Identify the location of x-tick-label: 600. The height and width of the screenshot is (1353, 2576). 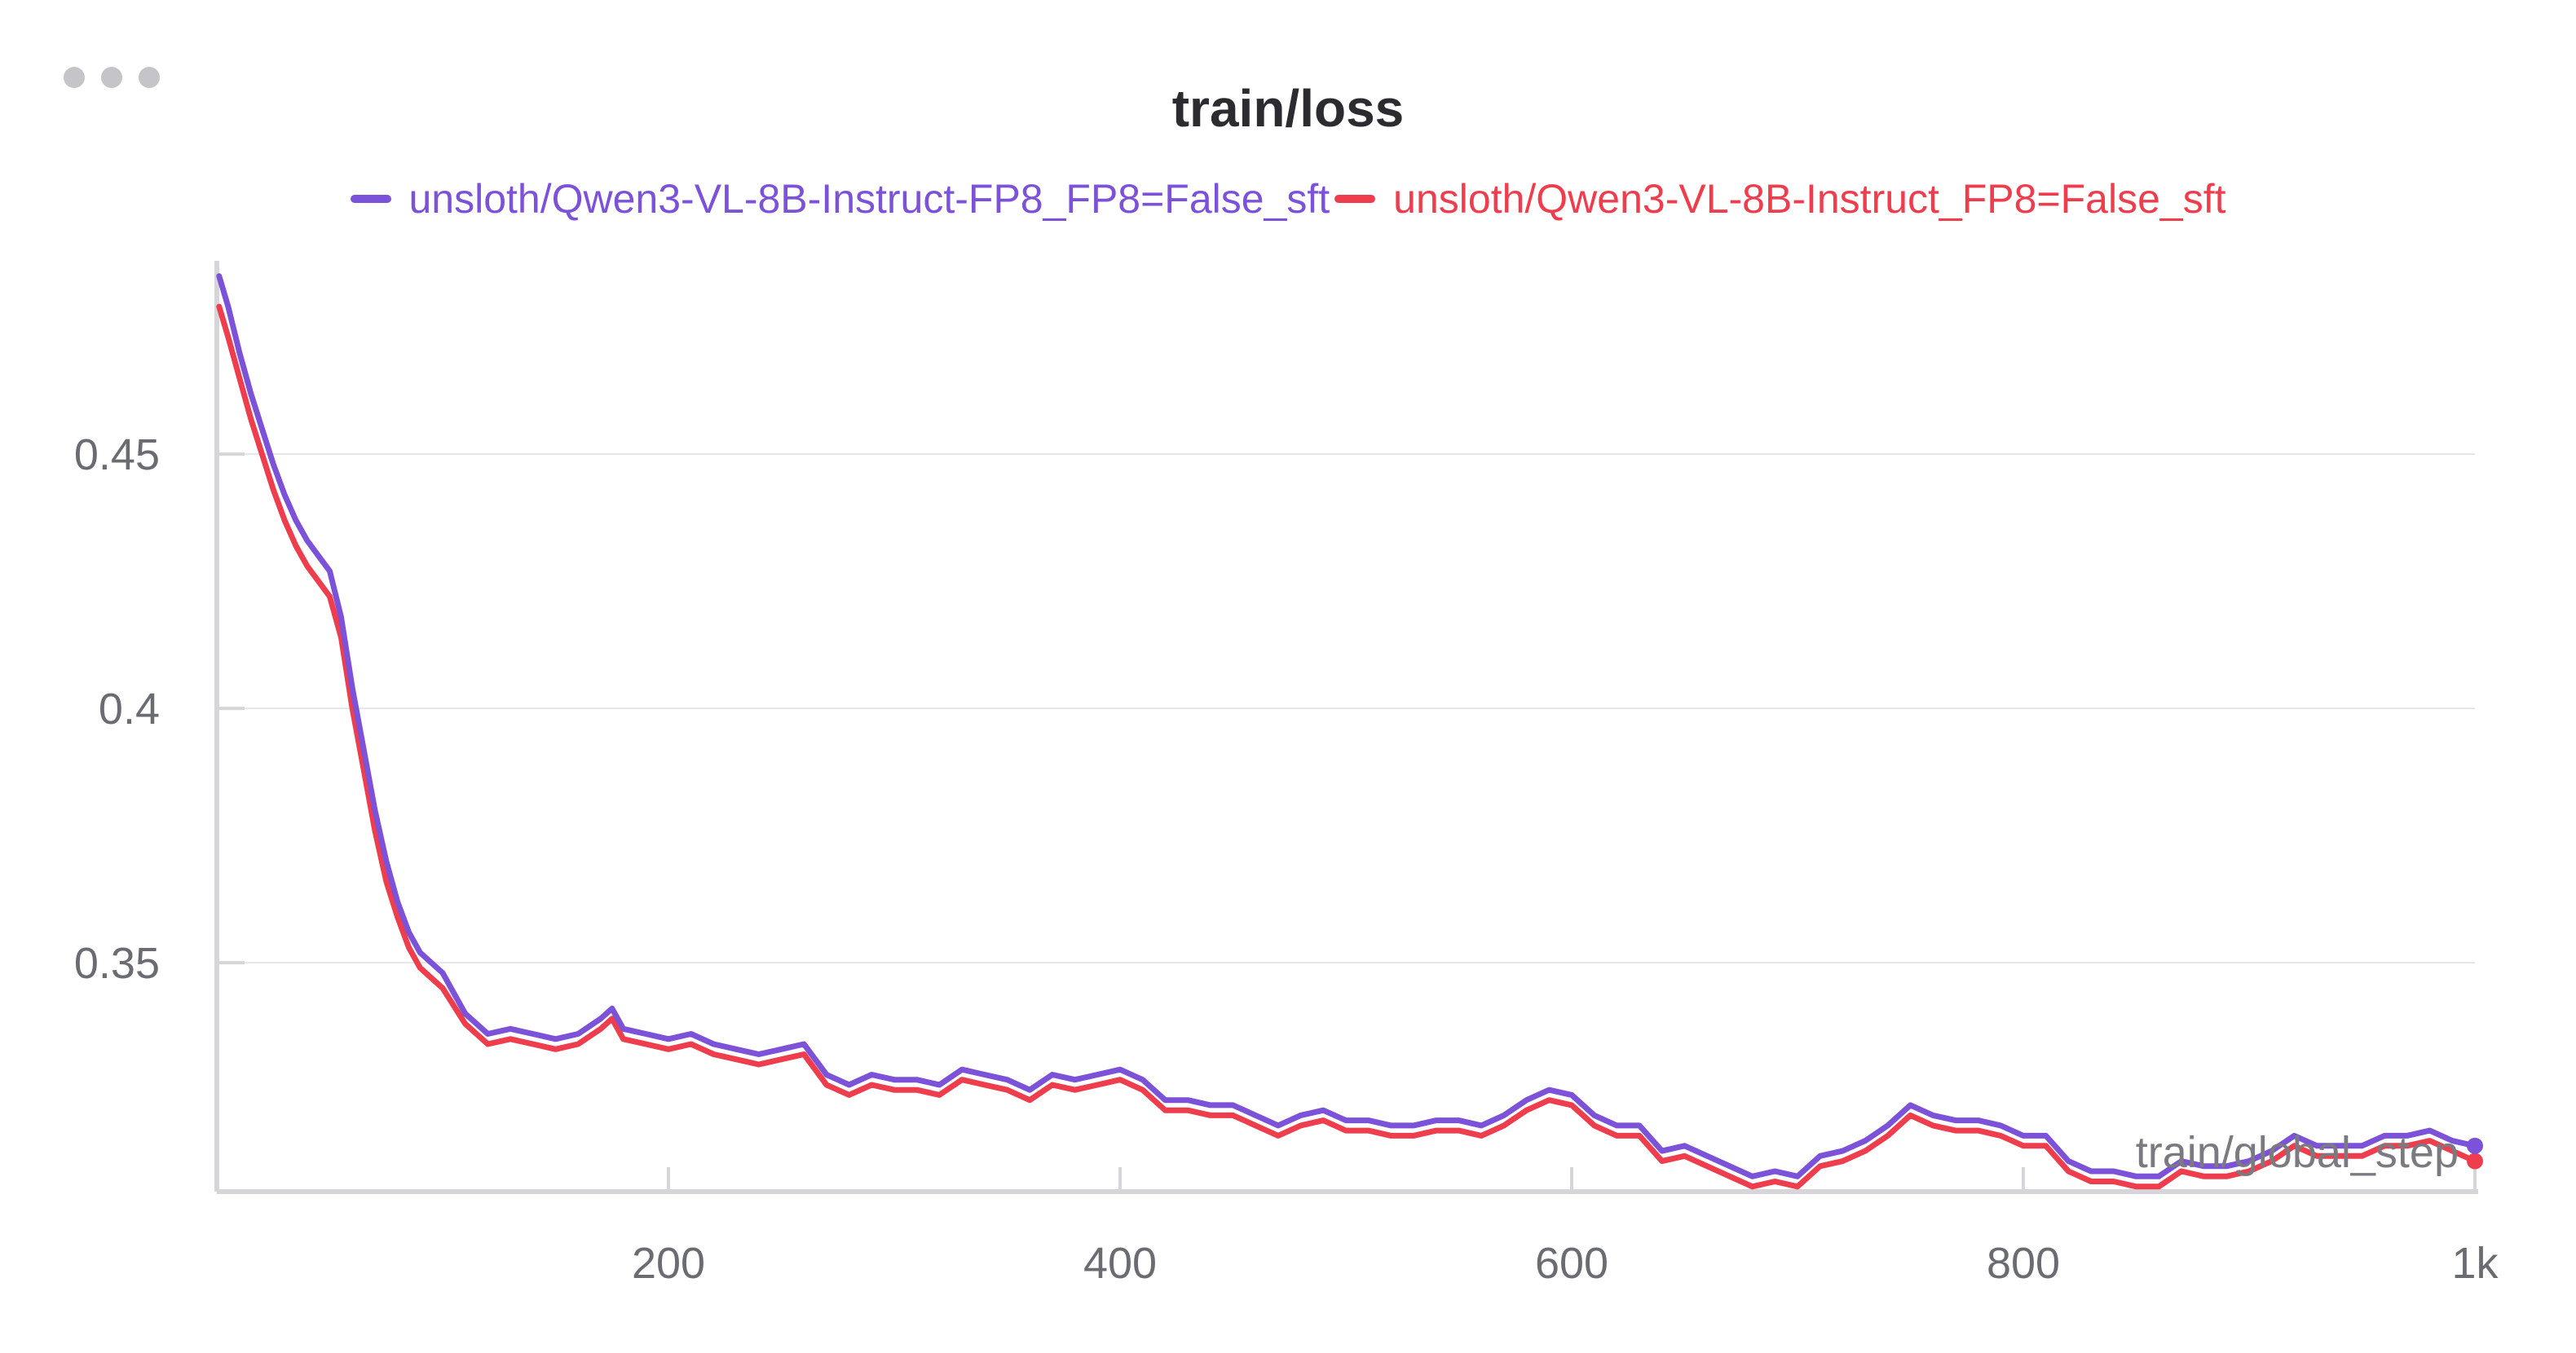
(1571, 1263).